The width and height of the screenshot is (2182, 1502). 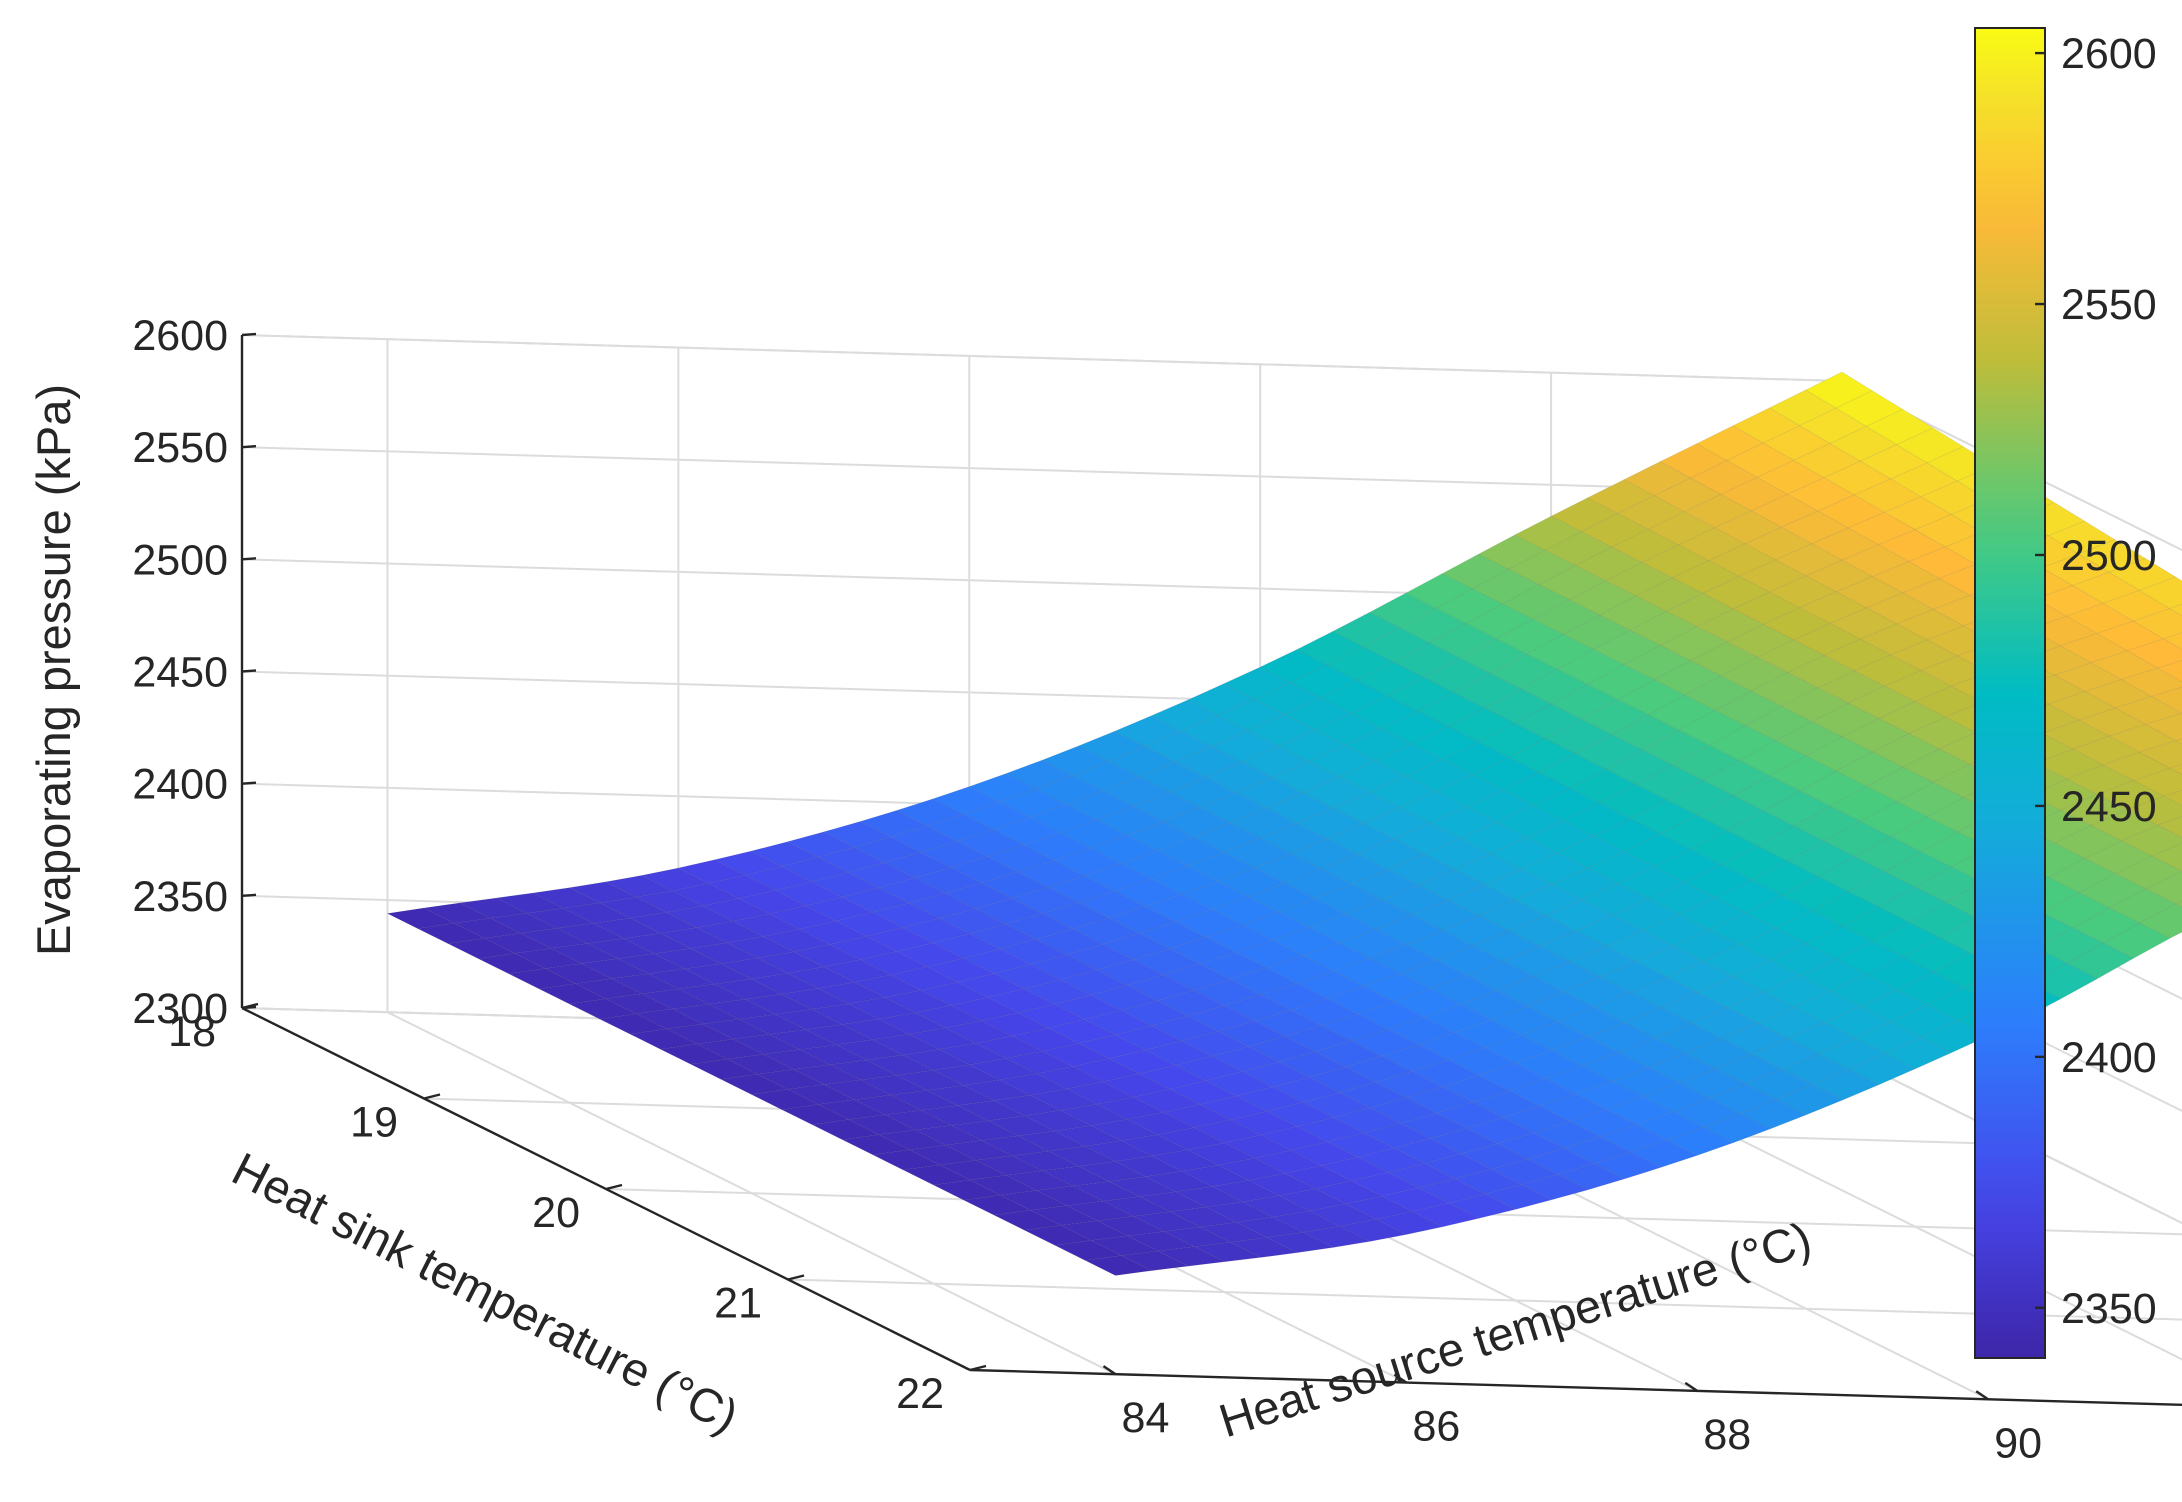 I want to click on y-tick-label: 20, so click(x=556, y=1213).